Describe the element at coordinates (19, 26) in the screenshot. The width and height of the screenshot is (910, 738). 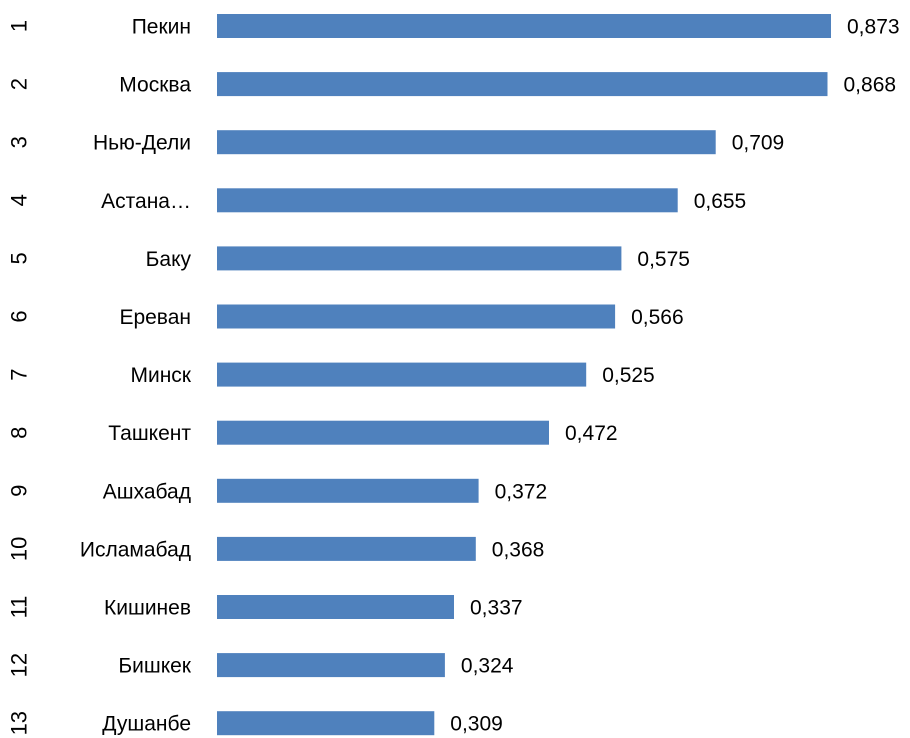
I see `rank-label: 1` at that location.